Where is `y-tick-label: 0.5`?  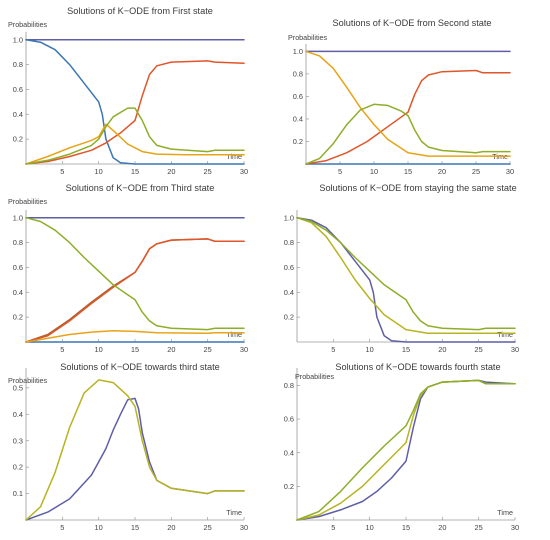 y-tick-label: 0.5 is located at coordinates (18, 387).